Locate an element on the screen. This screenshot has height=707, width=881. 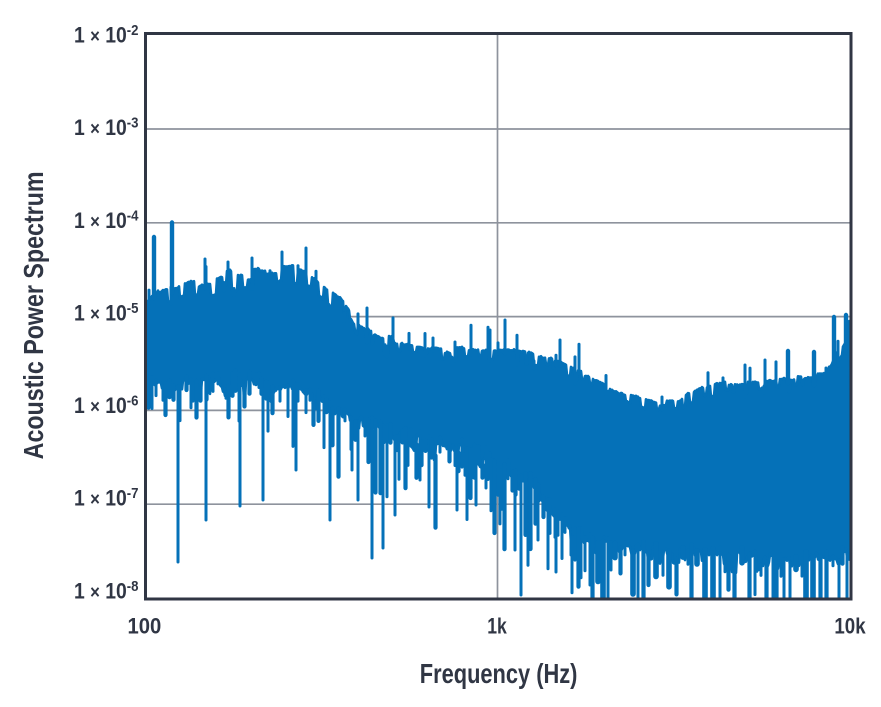
svg-text: 100 is located at coordinates (145, 627).